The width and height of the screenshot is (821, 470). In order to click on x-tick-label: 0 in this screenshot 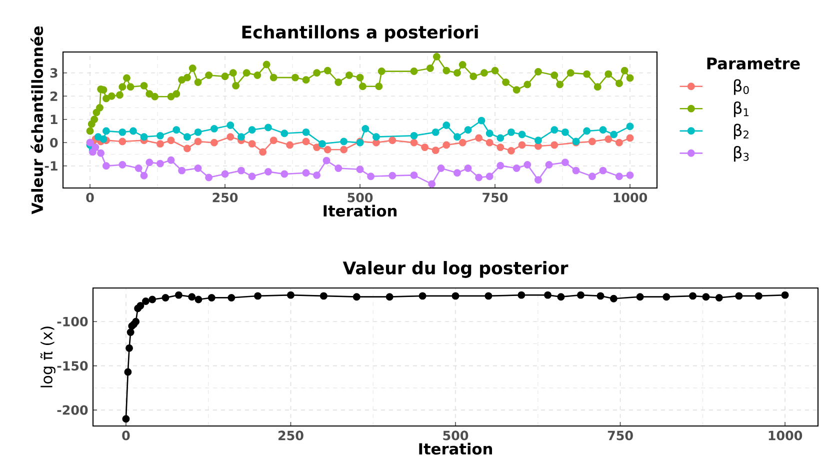, I will do `click(126, 435)`.